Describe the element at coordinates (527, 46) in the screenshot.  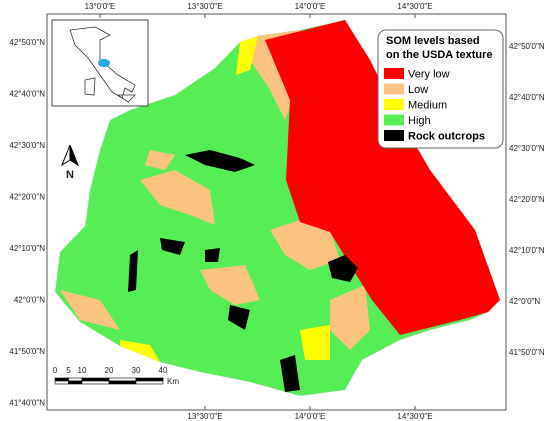
I see `right-coord-label: 42°50'0"N` at that location.